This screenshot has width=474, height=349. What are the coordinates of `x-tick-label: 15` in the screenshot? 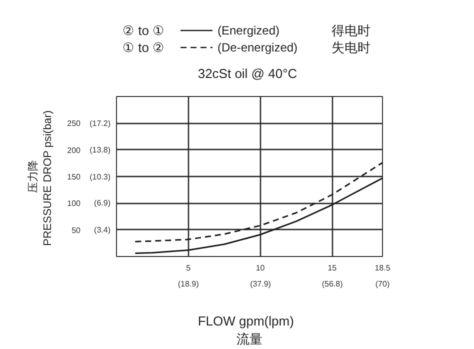 It's located at (333, 268).